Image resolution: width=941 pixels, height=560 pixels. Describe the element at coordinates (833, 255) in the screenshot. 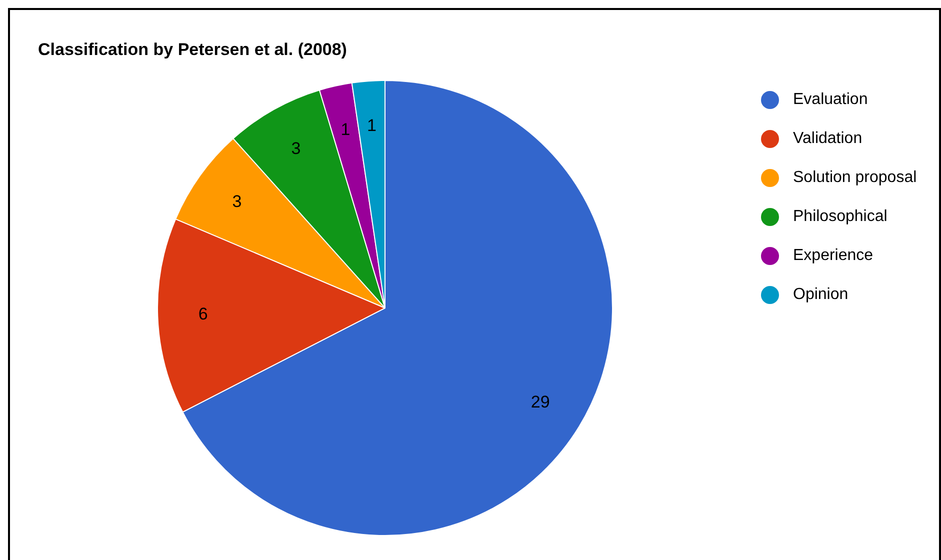

I see `legend-label: Experience` at that location.